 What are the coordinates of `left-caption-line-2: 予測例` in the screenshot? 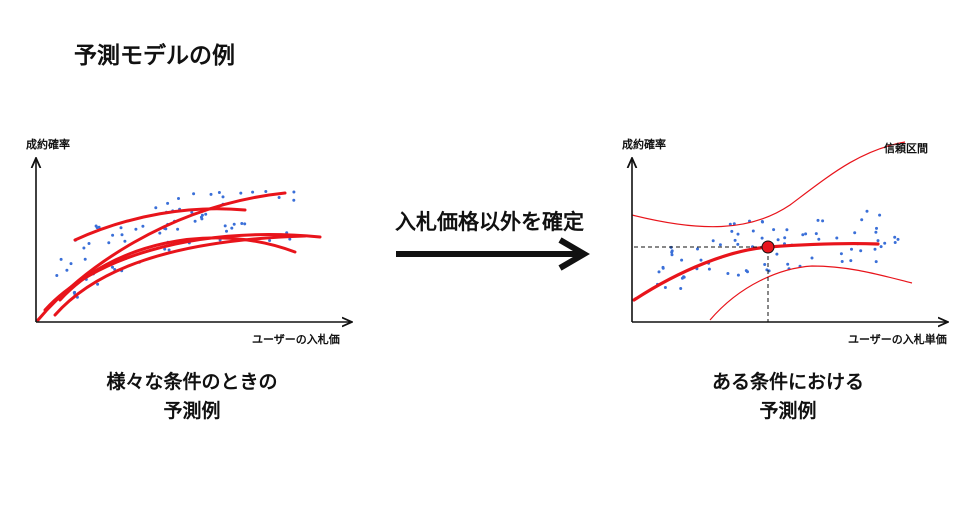 It's located at (192, 411).